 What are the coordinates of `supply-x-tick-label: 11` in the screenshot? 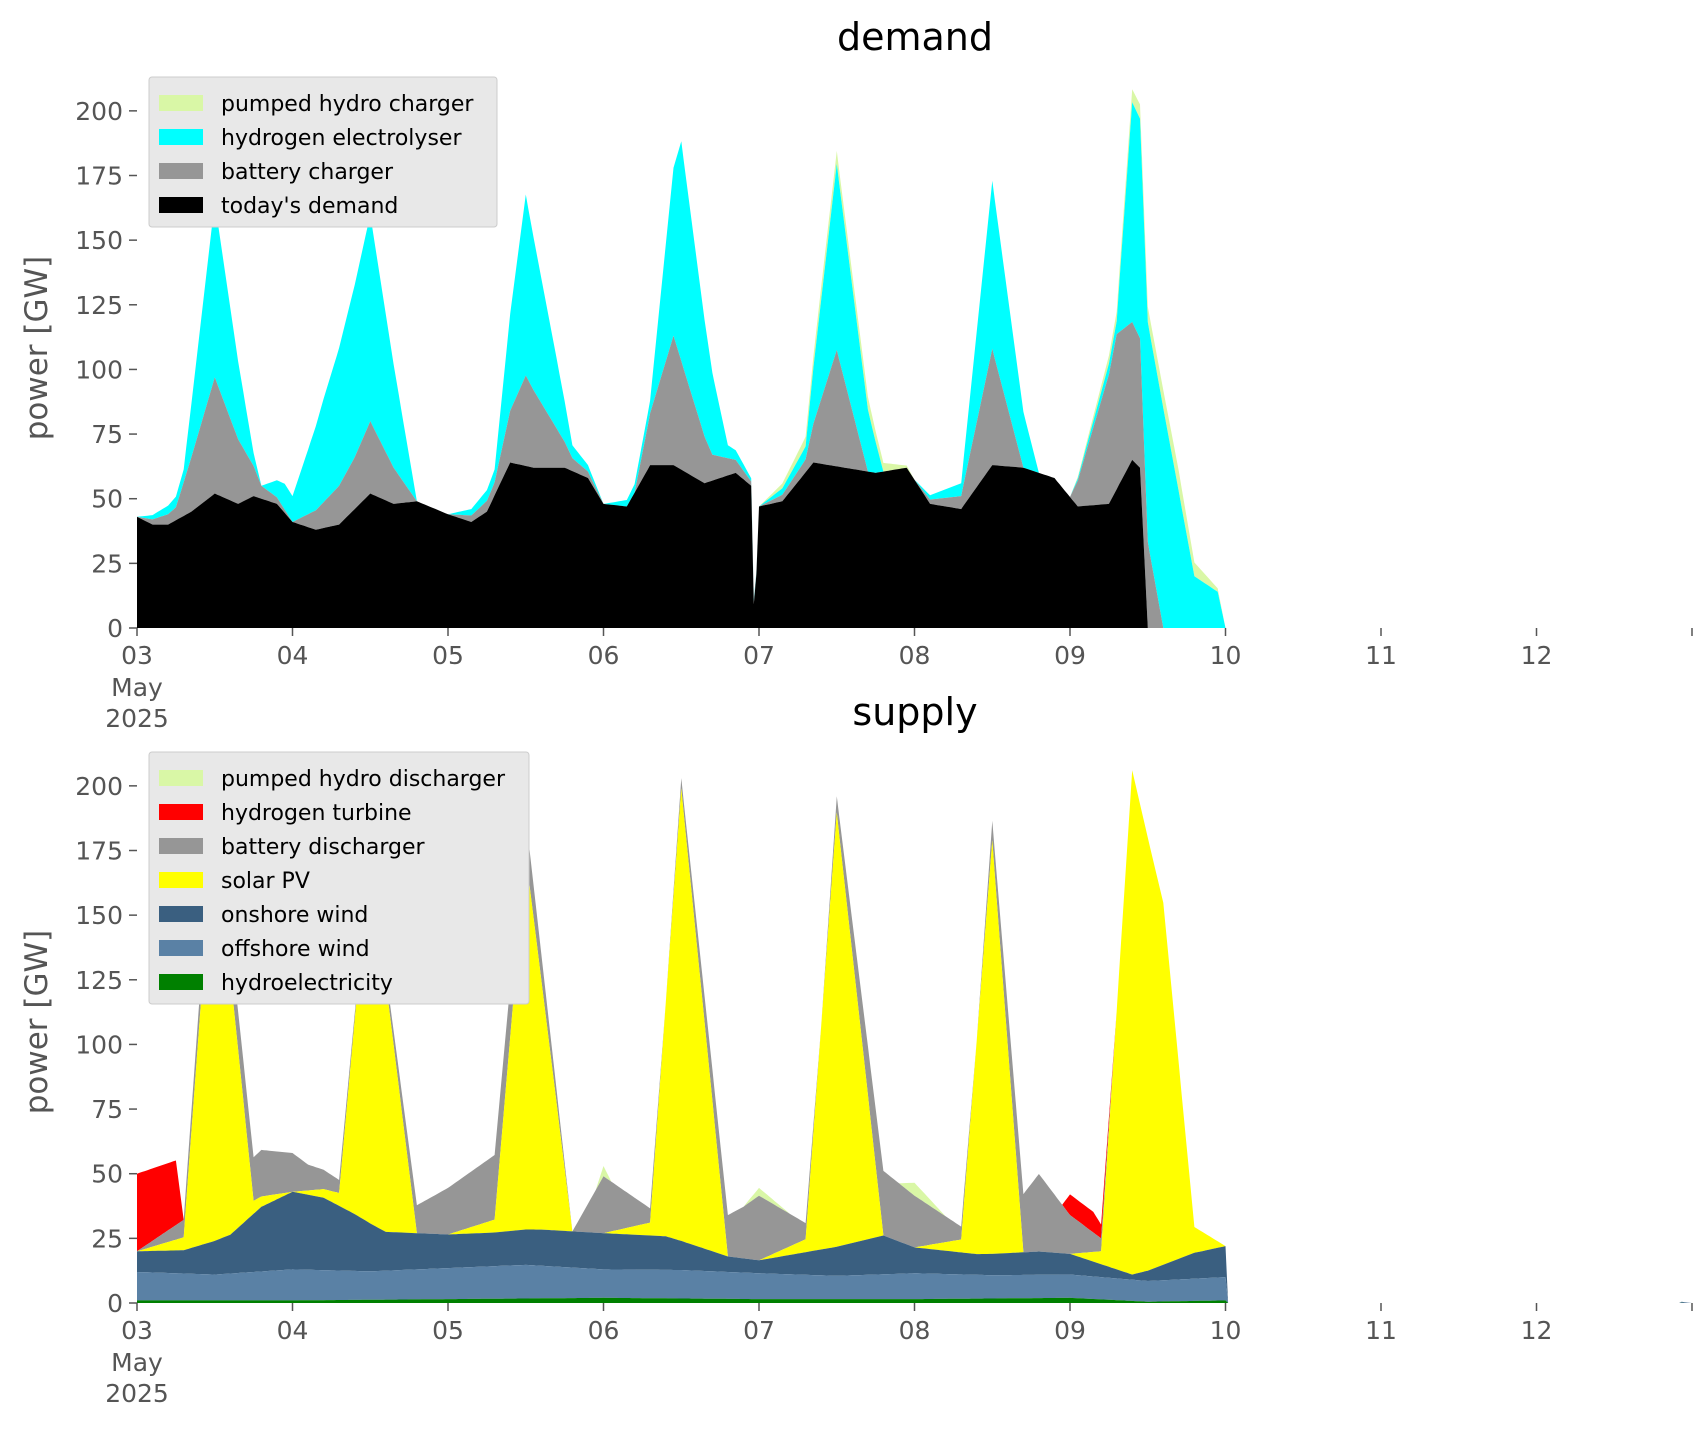 It's located at (1381, 1330).